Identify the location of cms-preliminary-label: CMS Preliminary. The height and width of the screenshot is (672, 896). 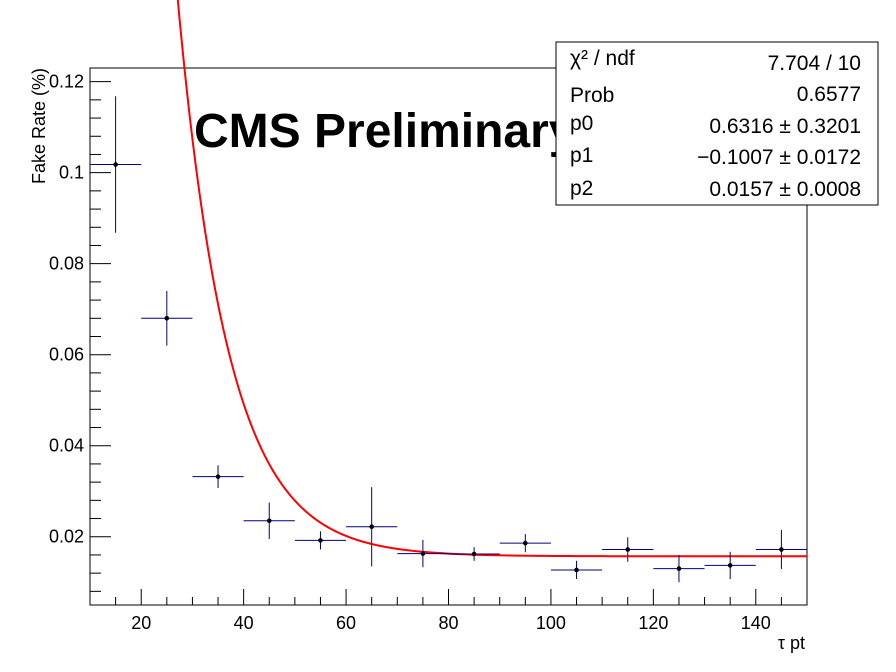
(385, 131).